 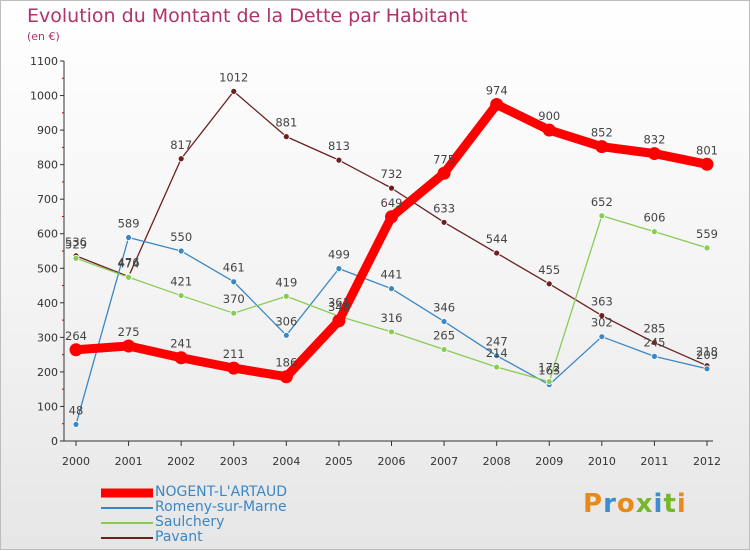 What do you see at coordinates (707, 352) in the screenshot?
I see `data-label: 218` at bounding box center [707, 352].